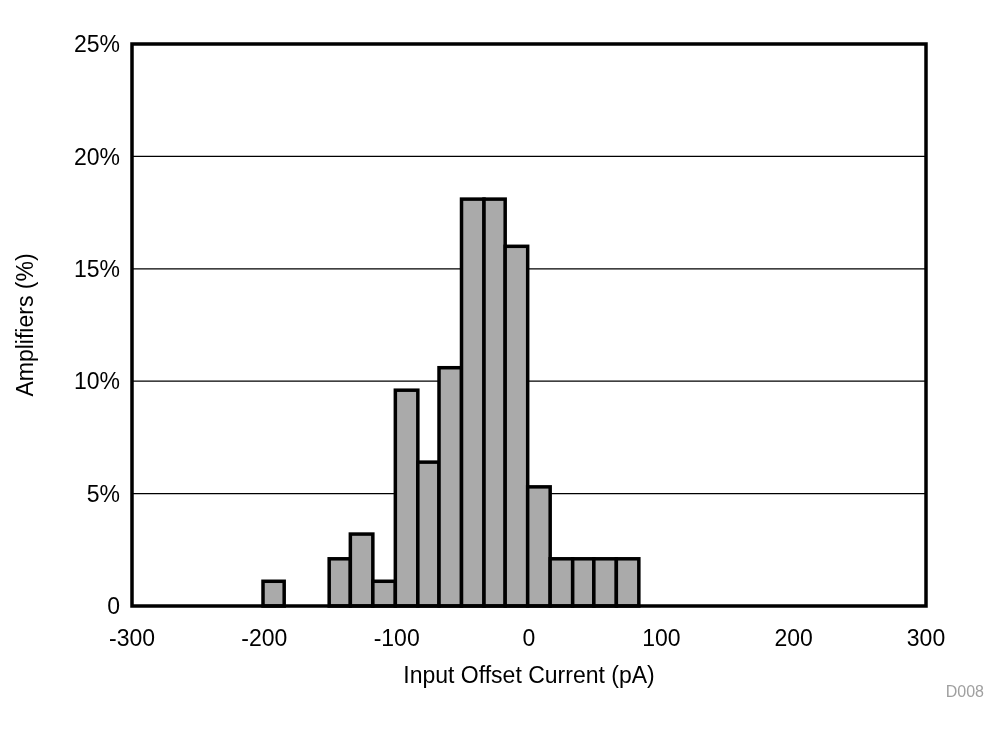 The height and width of the screenshot is (734, 1008). Describe the element at coordinates (96, 156) in the screenshot. I see `y-tick-label: 20%` at that location.